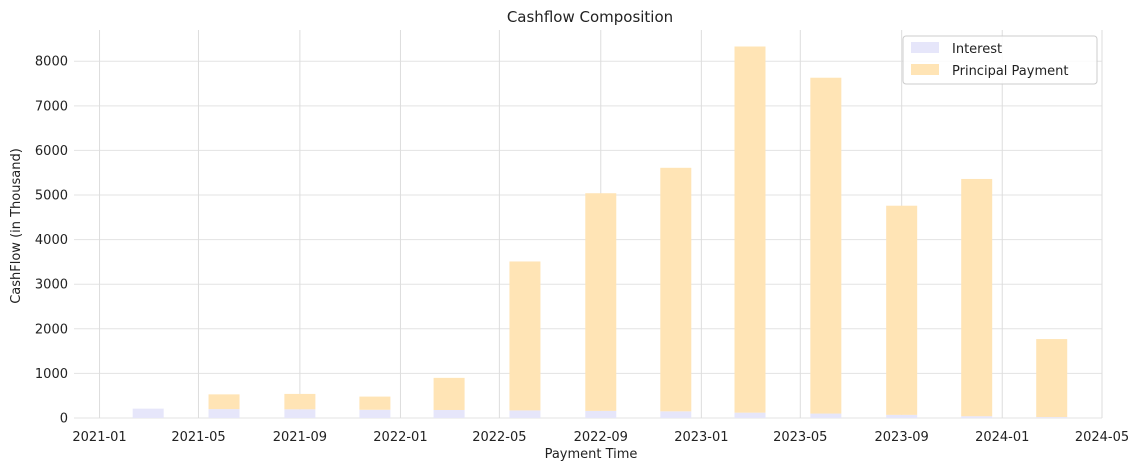 This screenshot has width=1136, height=463. What do you see at coordinates (601, 437) in the screenshot?
I see `x-tick-label: 2022-09` at bounding box center [601, 437].